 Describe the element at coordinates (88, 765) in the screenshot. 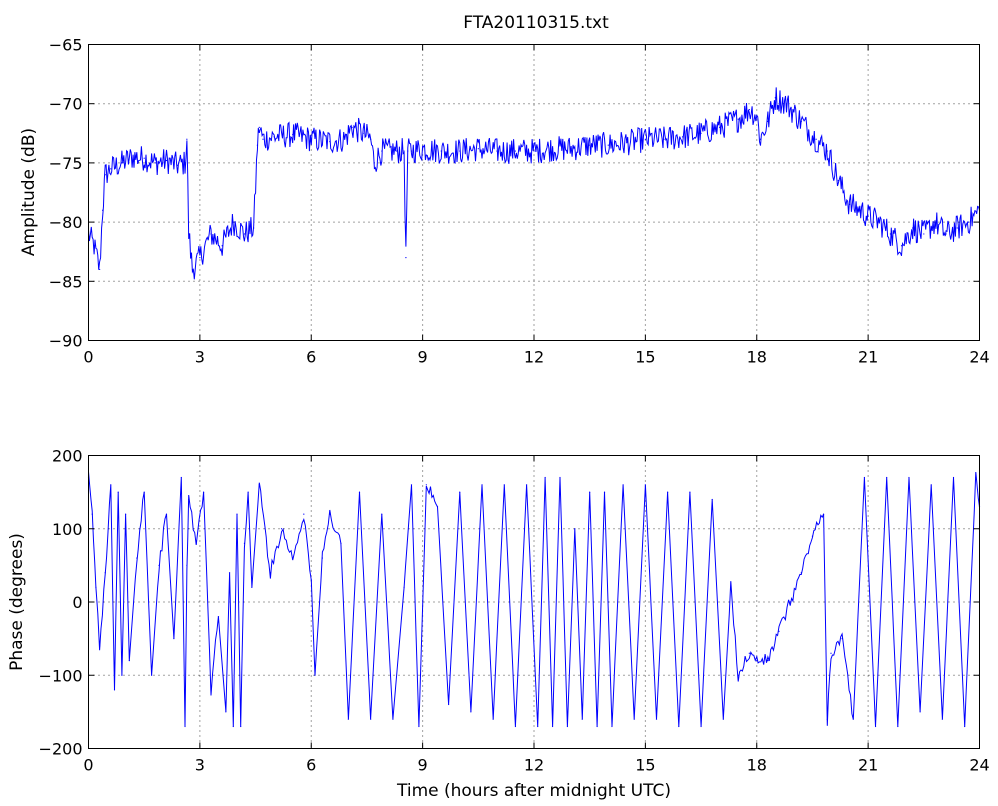

I see `phase-xtick-label: 0` at that location.